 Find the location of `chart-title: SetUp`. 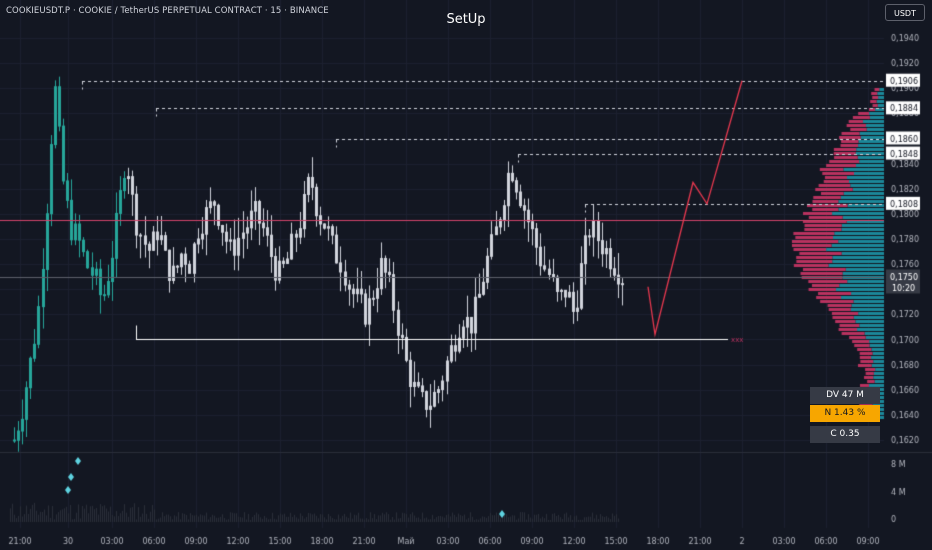

chart-title: SetUp is located at coordinates (466, 19).